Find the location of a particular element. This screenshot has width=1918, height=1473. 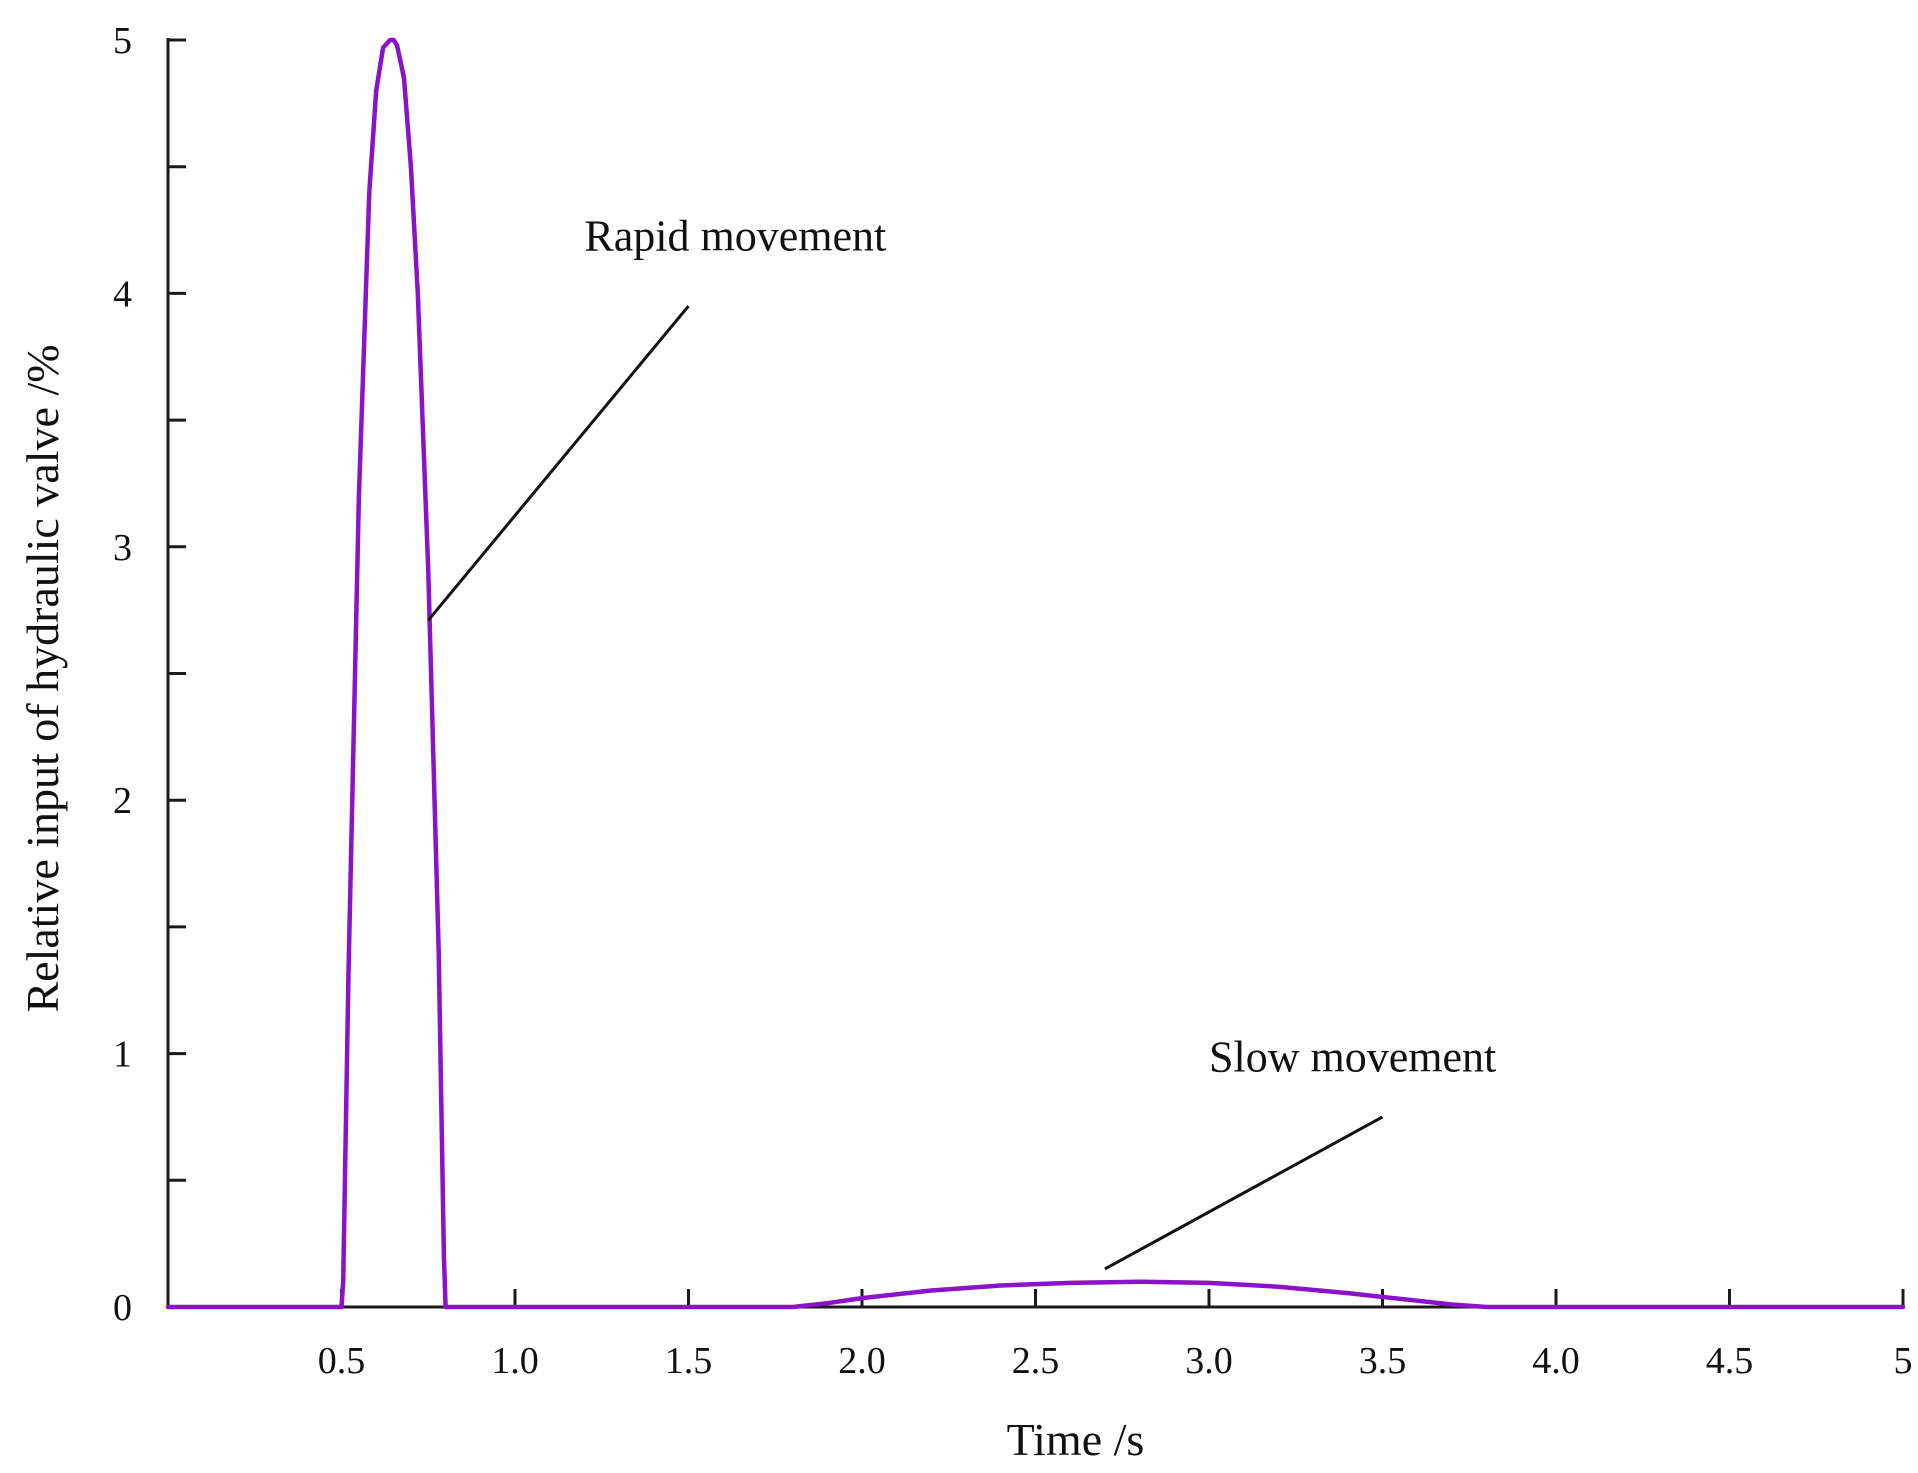

annotation-label: Rapid movement is located at coordinates (735, 235).